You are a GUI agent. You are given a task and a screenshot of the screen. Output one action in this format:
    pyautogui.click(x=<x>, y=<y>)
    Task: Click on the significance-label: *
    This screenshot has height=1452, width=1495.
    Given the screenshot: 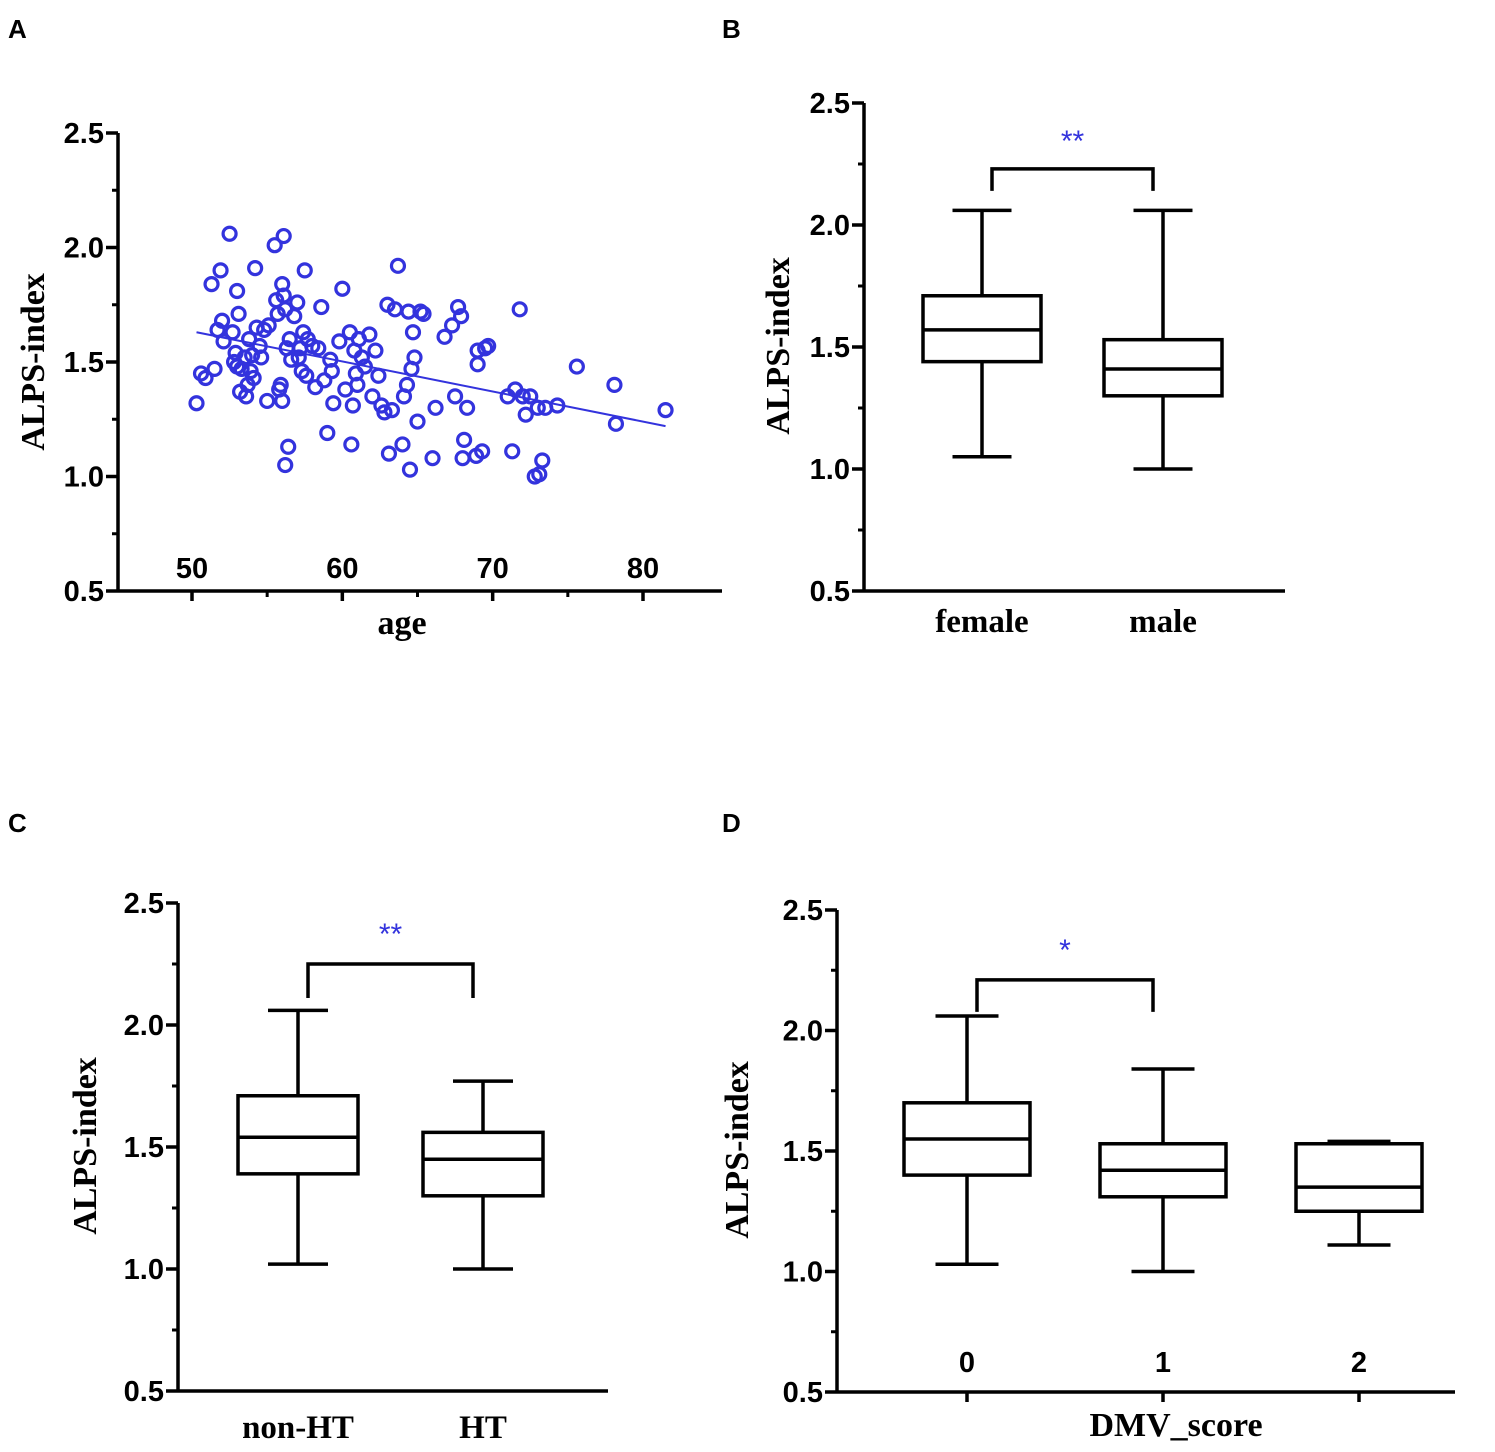 What is the action you would take?
    pyautogui.click(x=1065, y=950)
    